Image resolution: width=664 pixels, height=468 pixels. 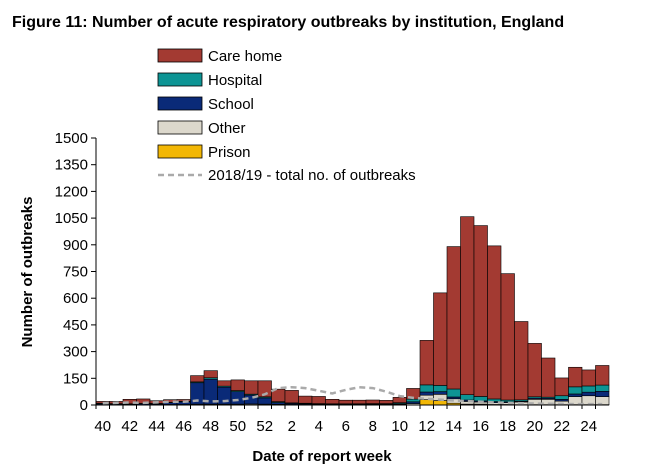 I want to click on x-tick-label: 6, so click(x=346, y=426).